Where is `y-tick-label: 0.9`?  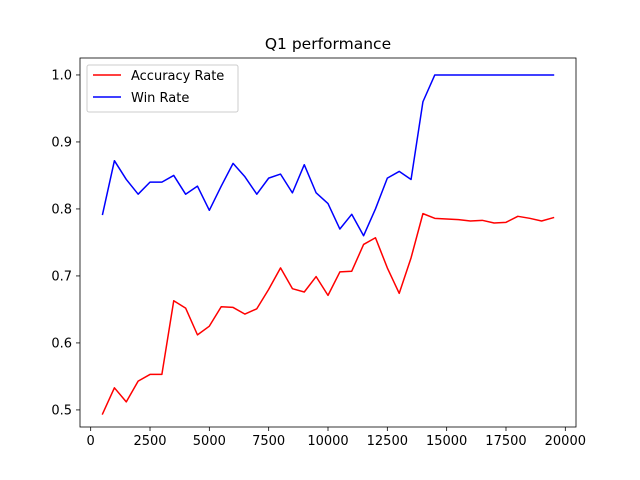
y-tick-label: 0.9 is located at coordinates (61, 142).